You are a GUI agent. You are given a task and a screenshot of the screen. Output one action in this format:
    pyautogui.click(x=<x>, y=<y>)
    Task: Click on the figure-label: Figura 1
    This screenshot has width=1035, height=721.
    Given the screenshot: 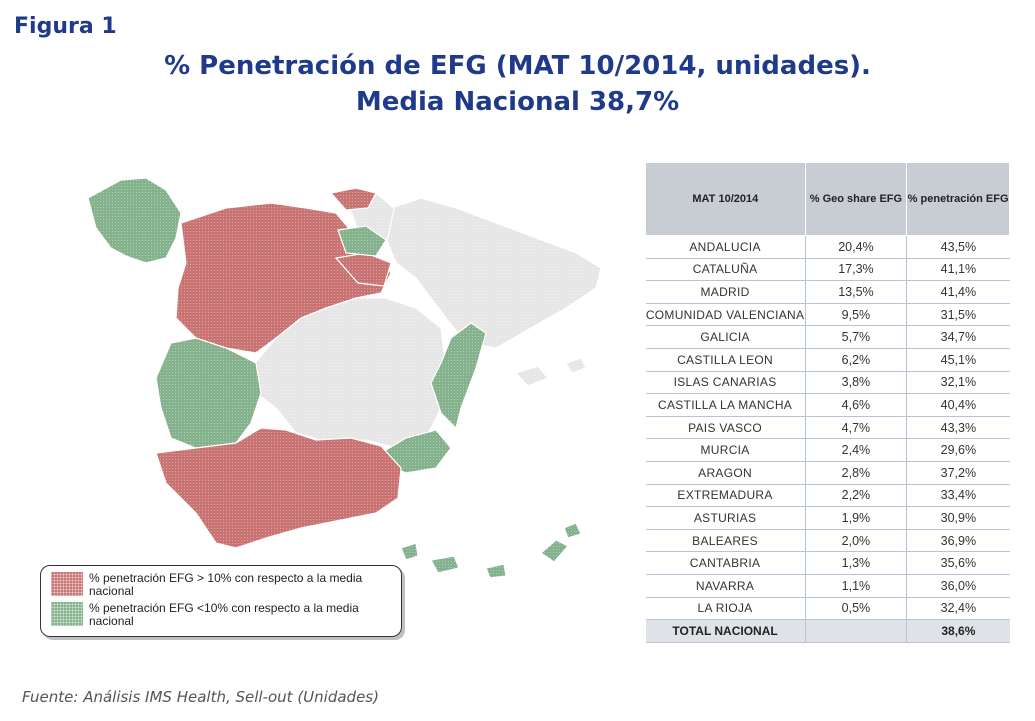 What is the action you would take?
    pyautogui.click(x=65, y=26)
    